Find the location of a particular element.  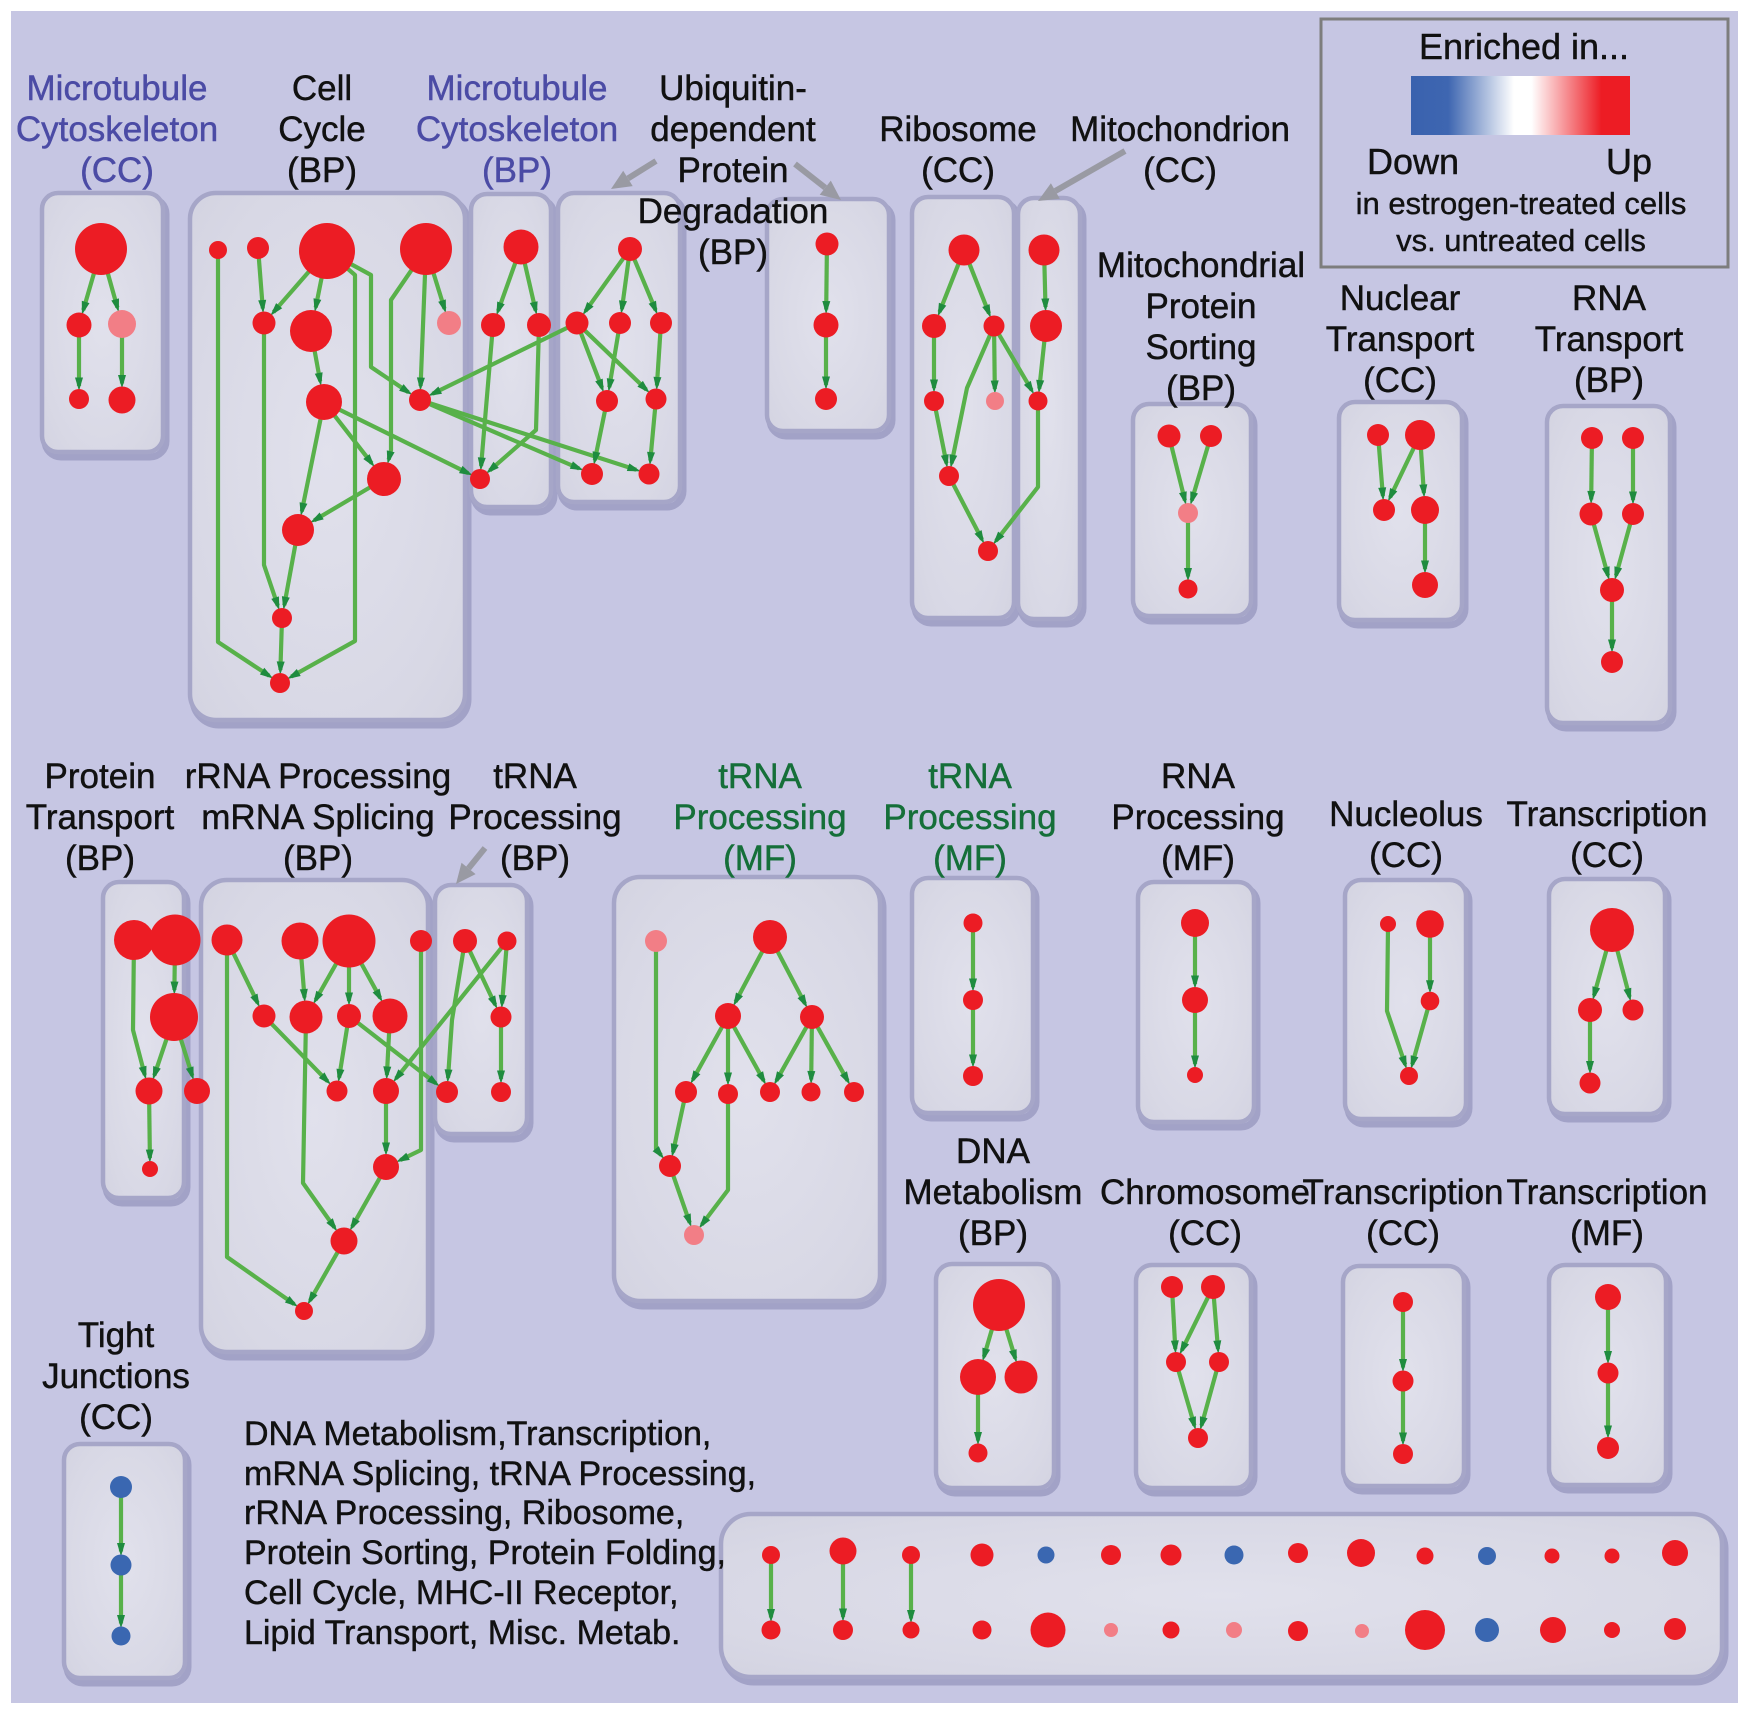

svg-text: dependent is located at coordinates (733, 129).